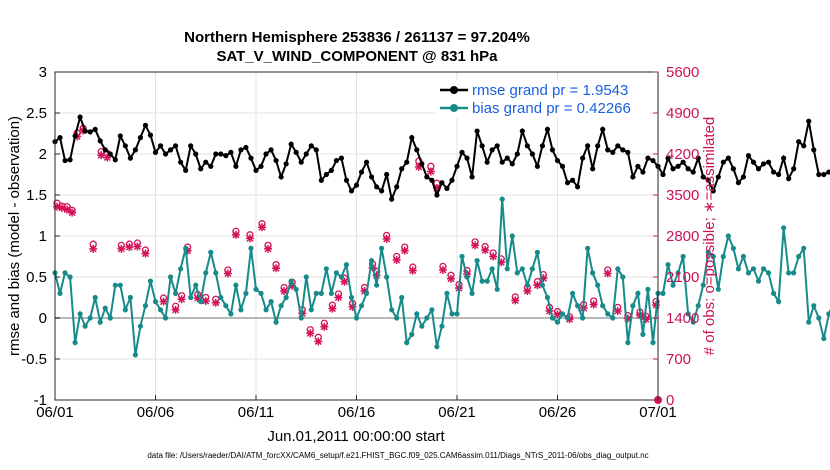 Image resolution: width=830 pixels, height=470 pixels. What do you see at coordinates (558, 412) in the screenshot?
I see `x-tick-label: 06/26` at bounding box center [558, 412].